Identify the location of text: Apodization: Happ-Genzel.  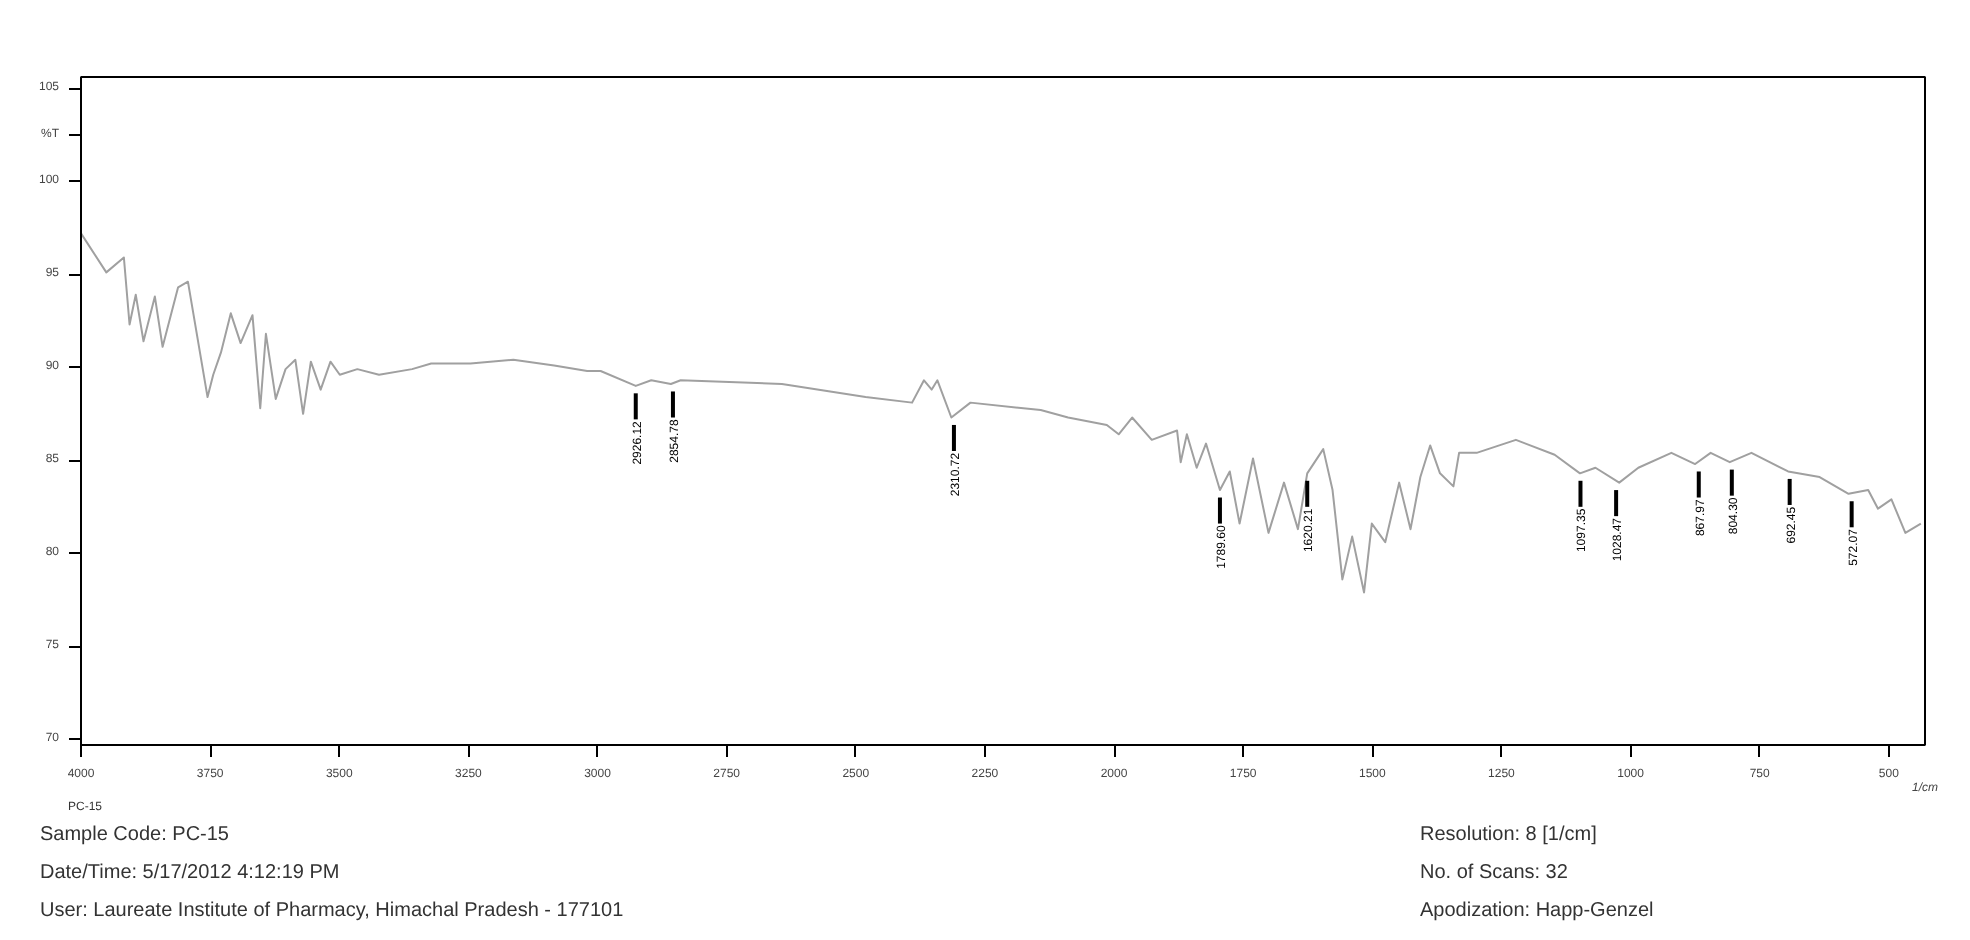
(1537, 911).